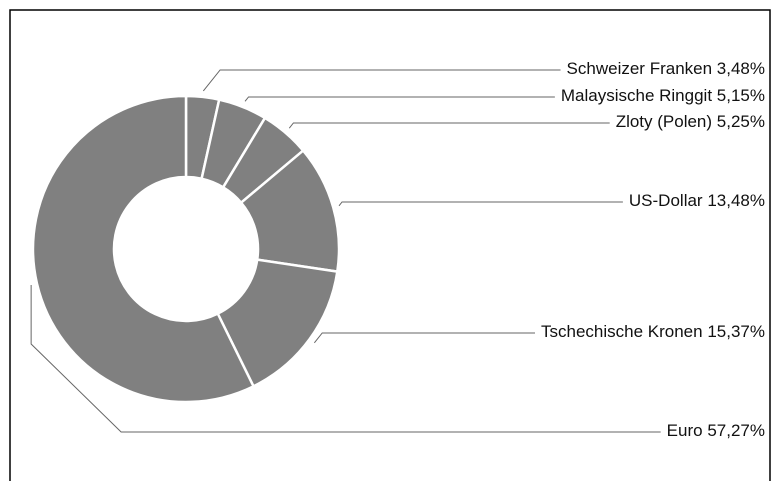  I want to click on data-label: US-Dollar 13,48%, so click(697, 200).